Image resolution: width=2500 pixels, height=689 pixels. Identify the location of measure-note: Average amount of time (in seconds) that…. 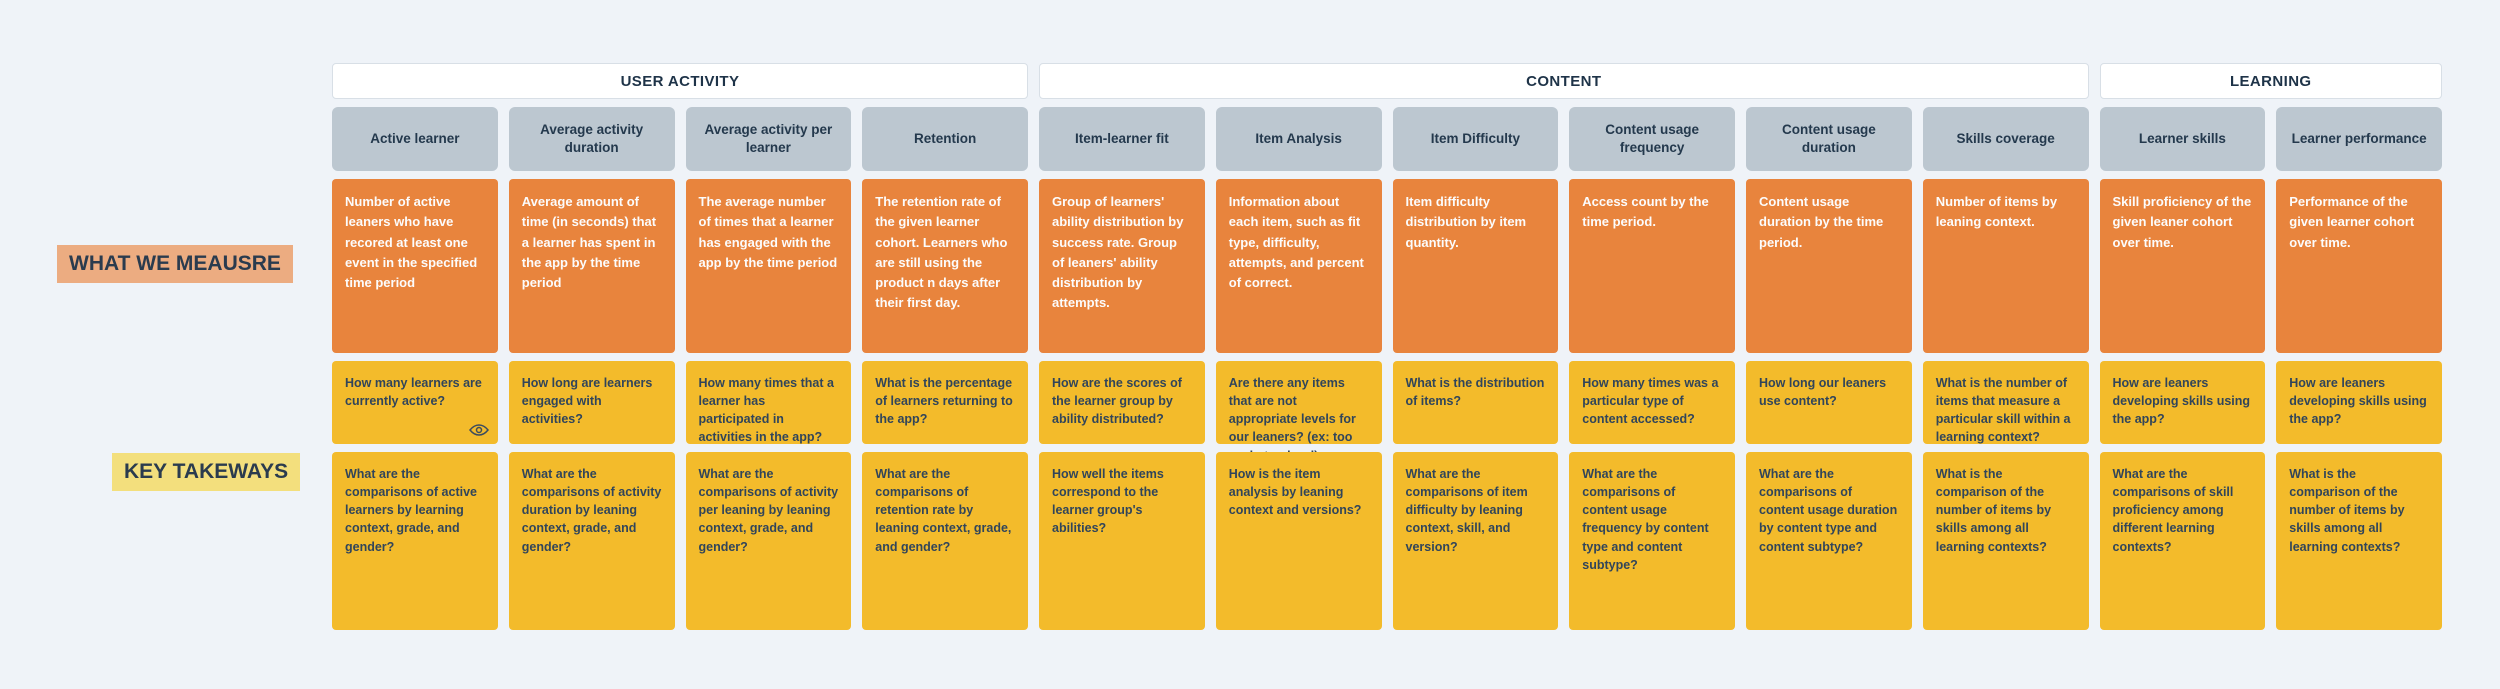
(591, 266).